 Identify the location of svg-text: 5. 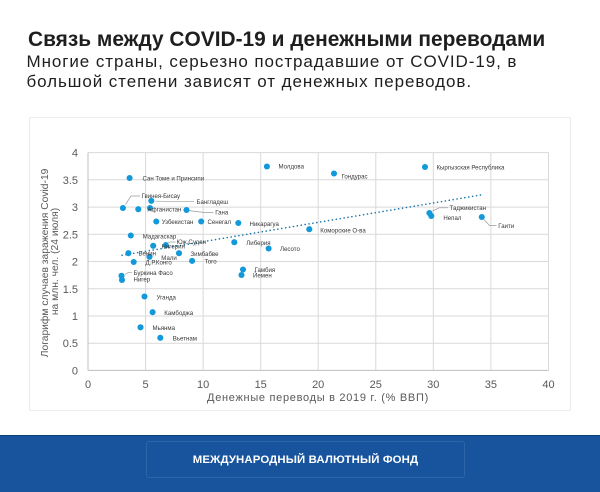
(146, 385).